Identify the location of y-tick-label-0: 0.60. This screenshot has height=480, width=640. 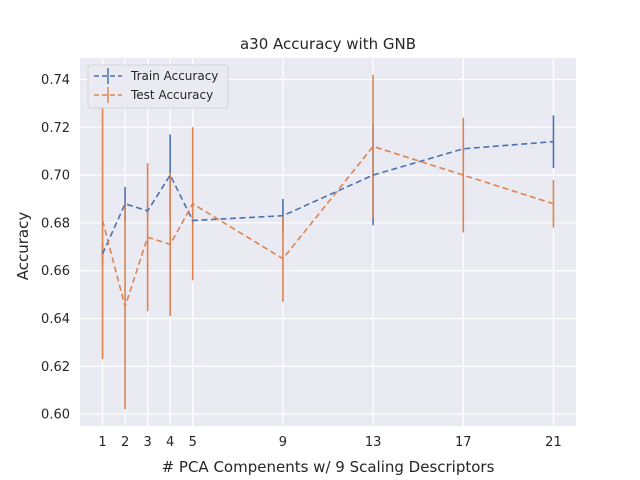
(55, 415).